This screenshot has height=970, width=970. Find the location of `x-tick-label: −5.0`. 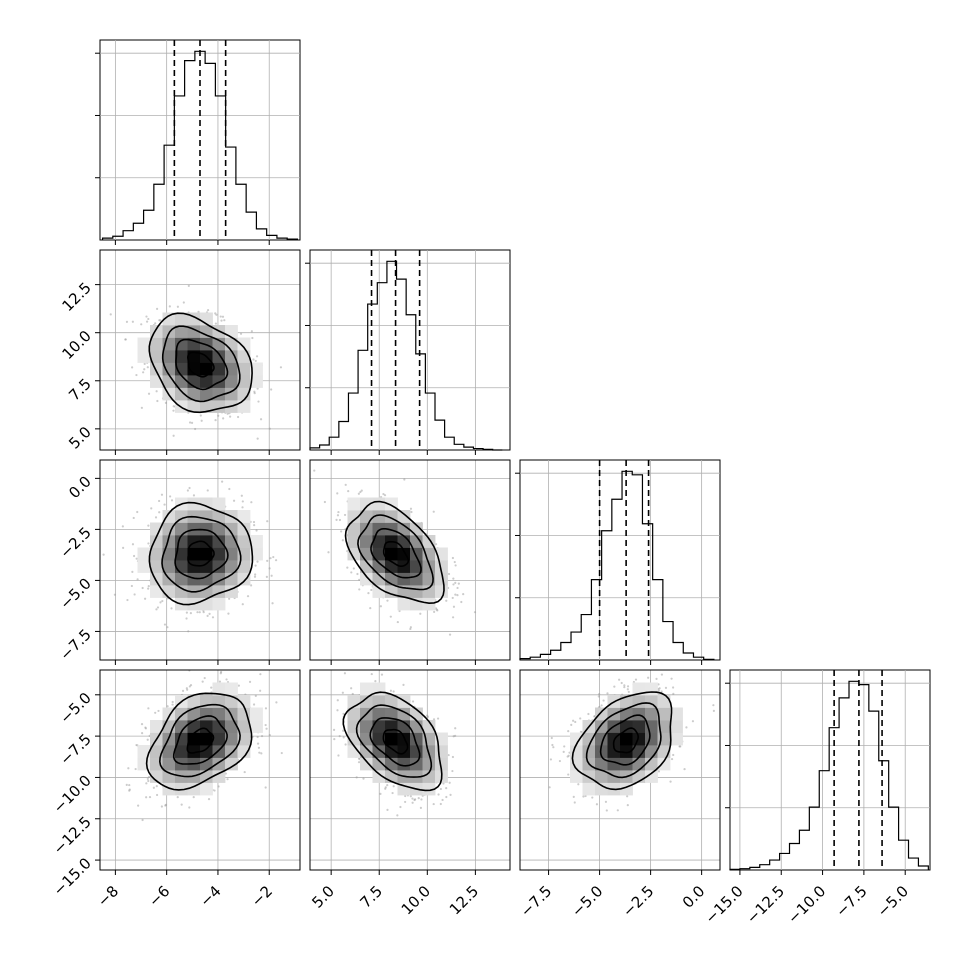

x-tick-label: −5.0 is located at coordinates (893, 901).